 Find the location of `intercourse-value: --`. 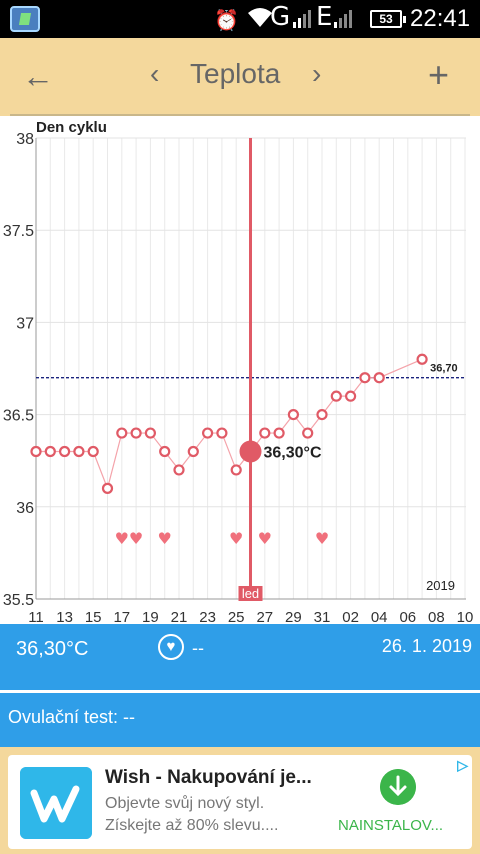

intercourse-value: -- is located at coordinates (198, 648).